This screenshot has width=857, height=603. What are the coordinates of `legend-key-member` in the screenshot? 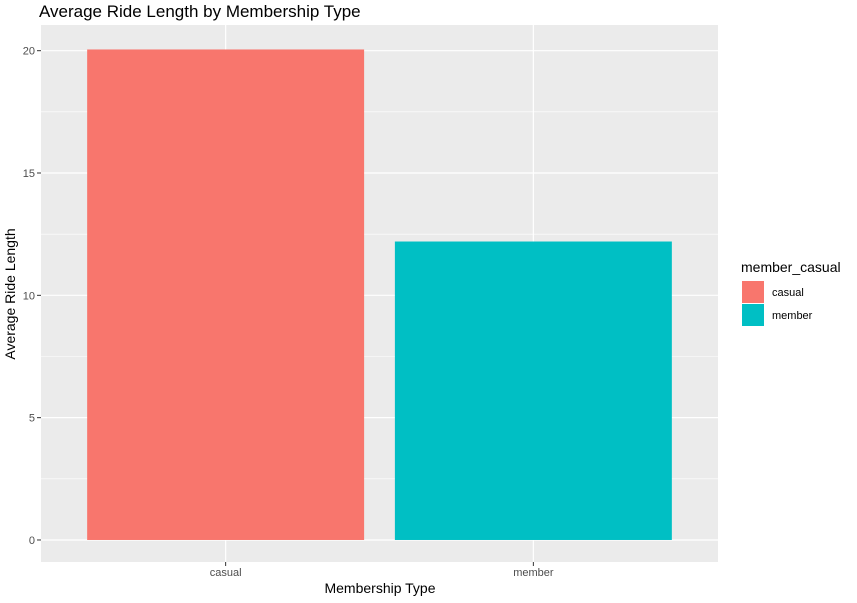 It's located at (753, 315).